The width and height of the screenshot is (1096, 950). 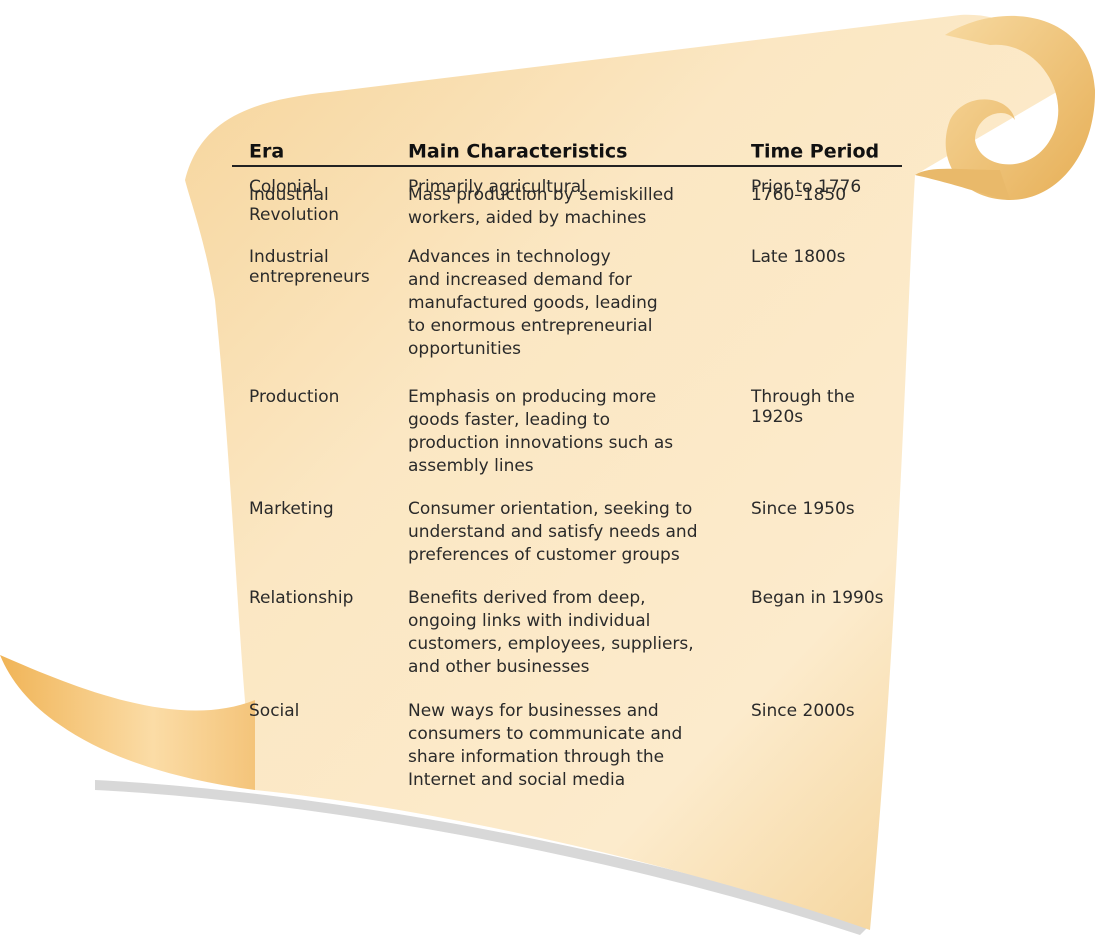 What do you see at coordinates (817, 598) in the screenshot?
I see `period-text: Began in 1990s` at bounding box center [817, 598].